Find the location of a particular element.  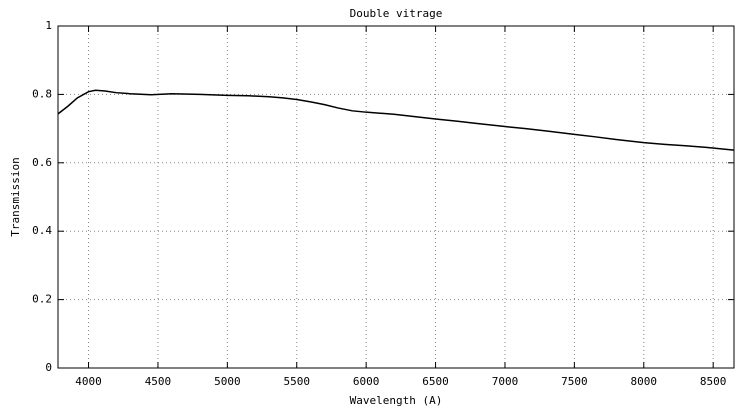

x-tick-label: 8000 is located at coordinates (644, 381).